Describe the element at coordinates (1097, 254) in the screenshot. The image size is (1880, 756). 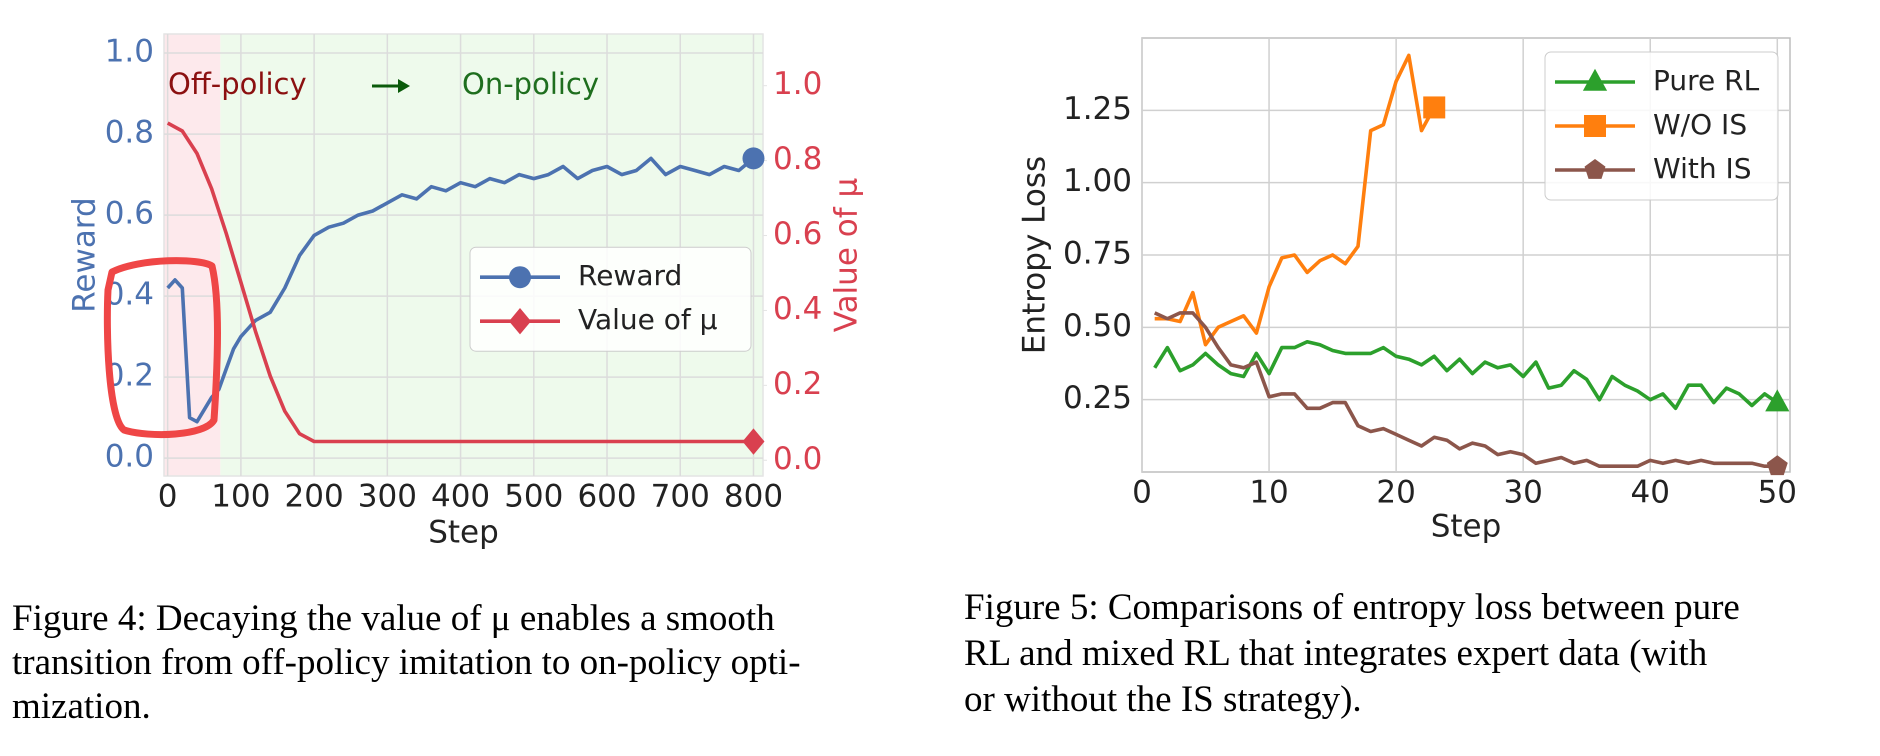
I see `y-tick-label: 0.75` at that location.